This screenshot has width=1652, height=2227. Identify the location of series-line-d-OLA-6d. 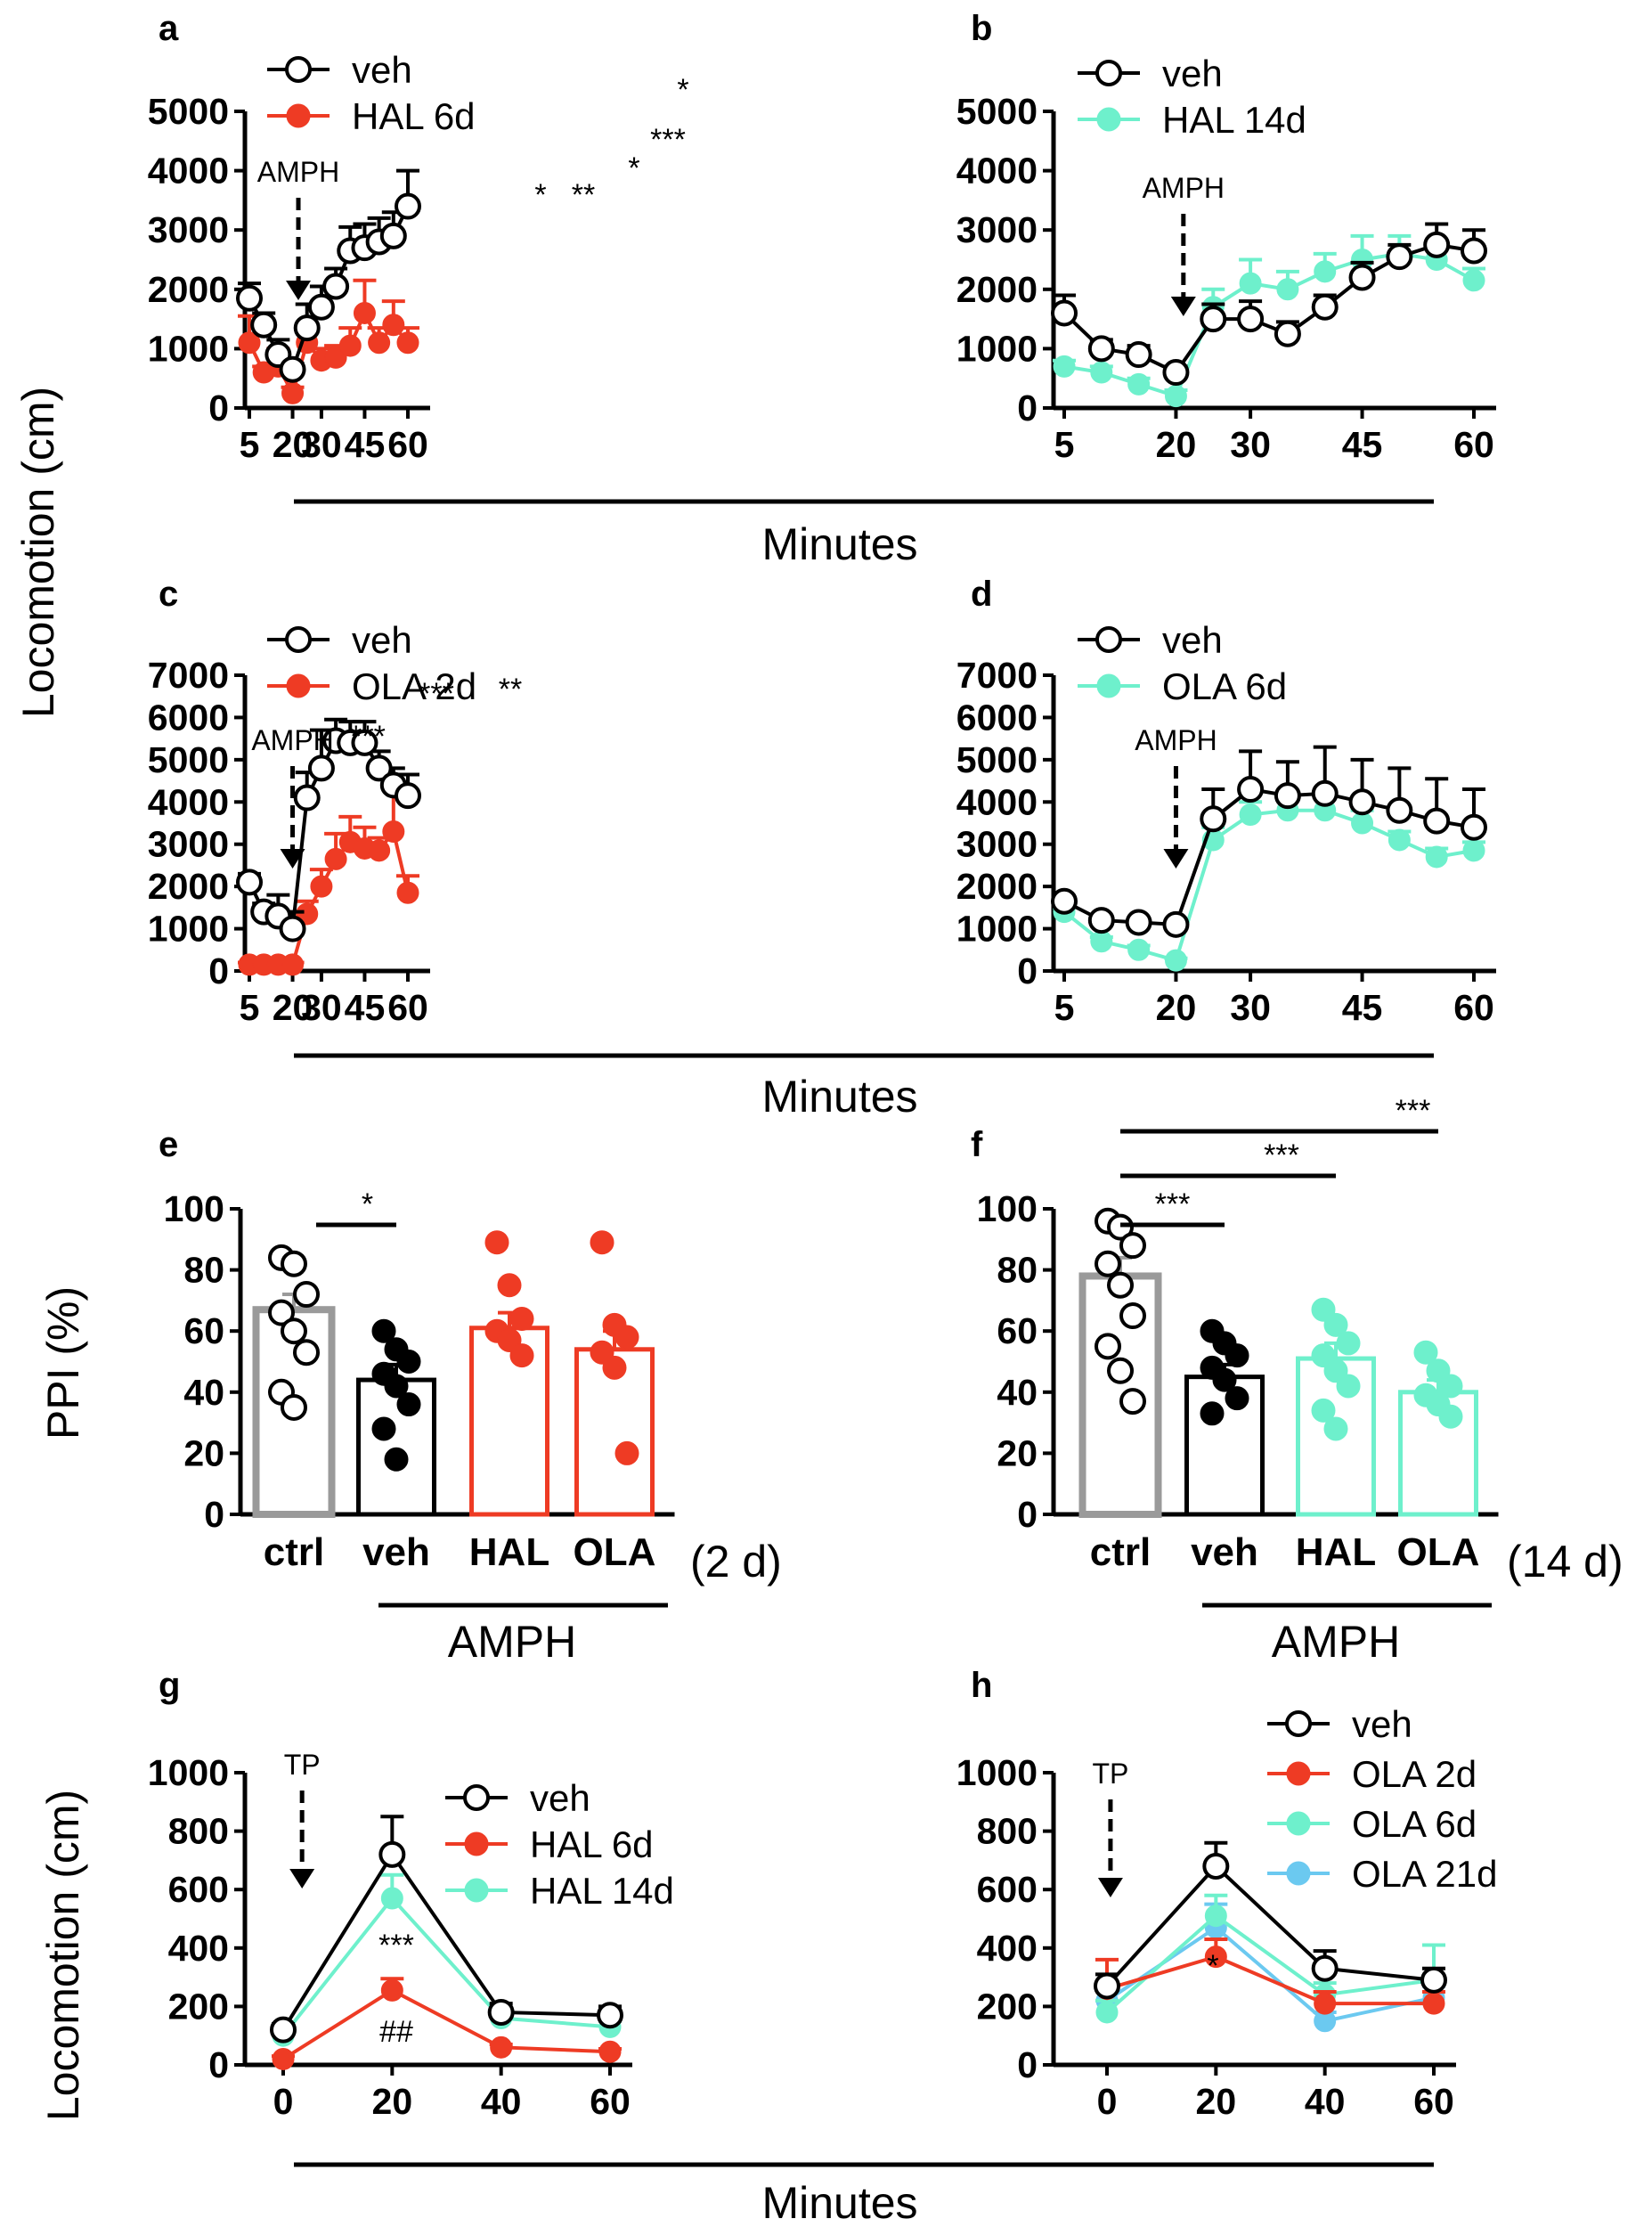
(1268, 885).